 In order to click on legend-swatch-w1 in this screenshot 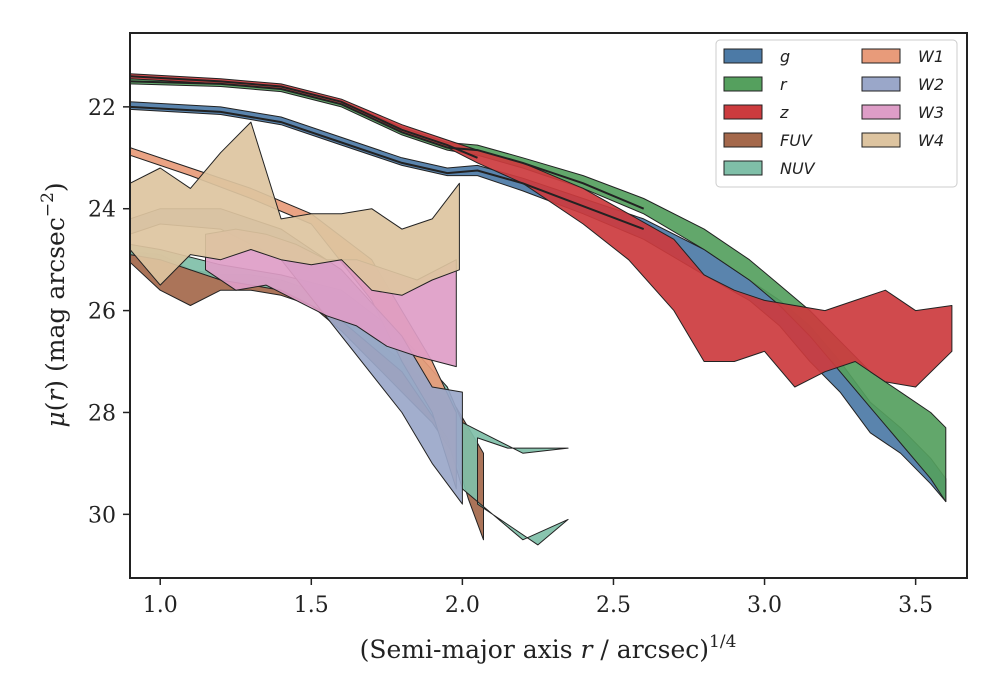, I will do `click(881, 56)`.